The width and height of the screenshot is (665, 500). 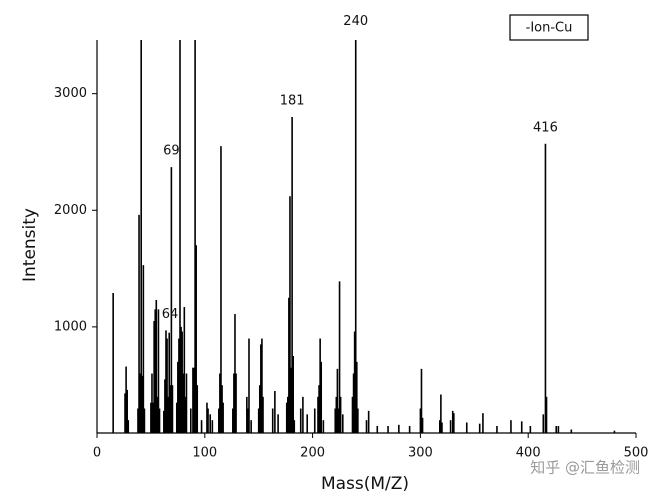 I want to click on peak-label: 240, so click(x=355, y=21).